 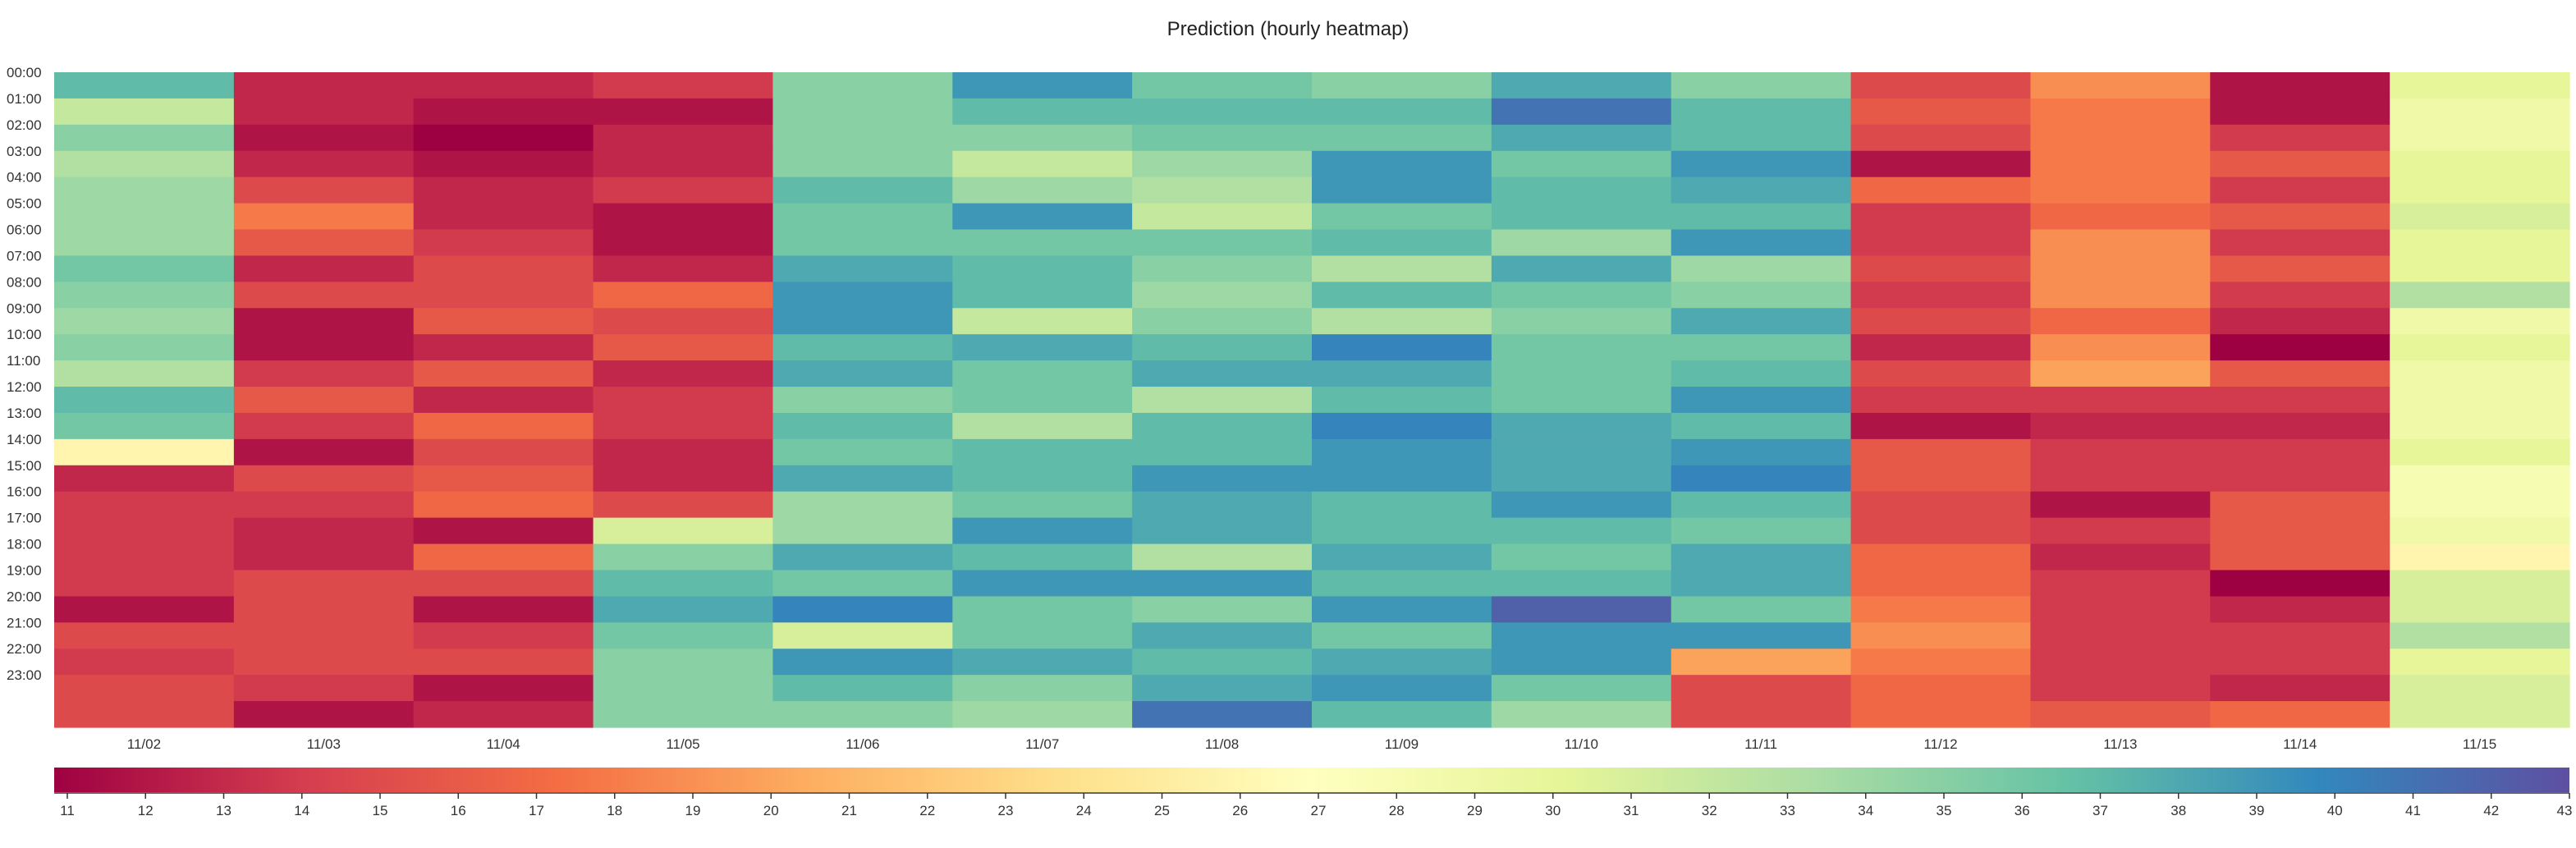 What do you see at coordinates (1632, 810) in the screenshot?
I see `colorbar-tick-label: 31` at bounding box center [1632, 810].